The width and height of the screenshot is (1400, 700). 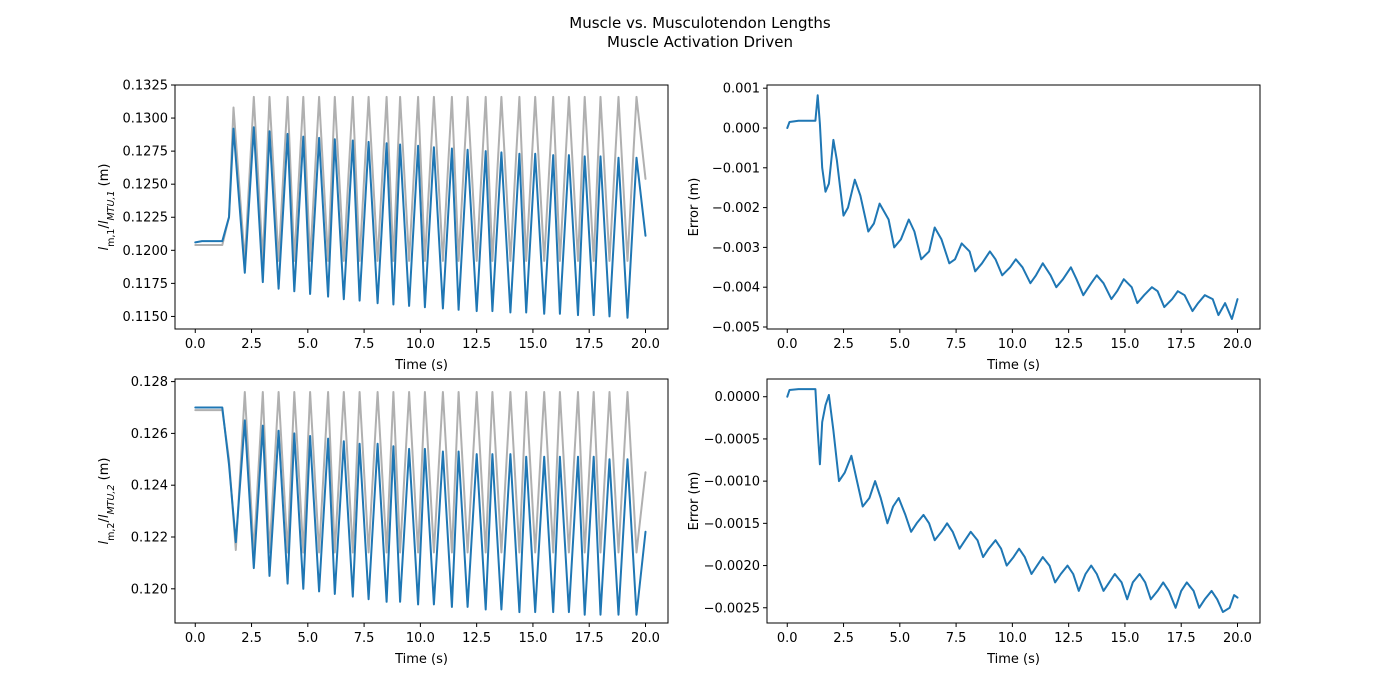 I want to click on y-tick-label: −0.003, so click(x=736, y=248).